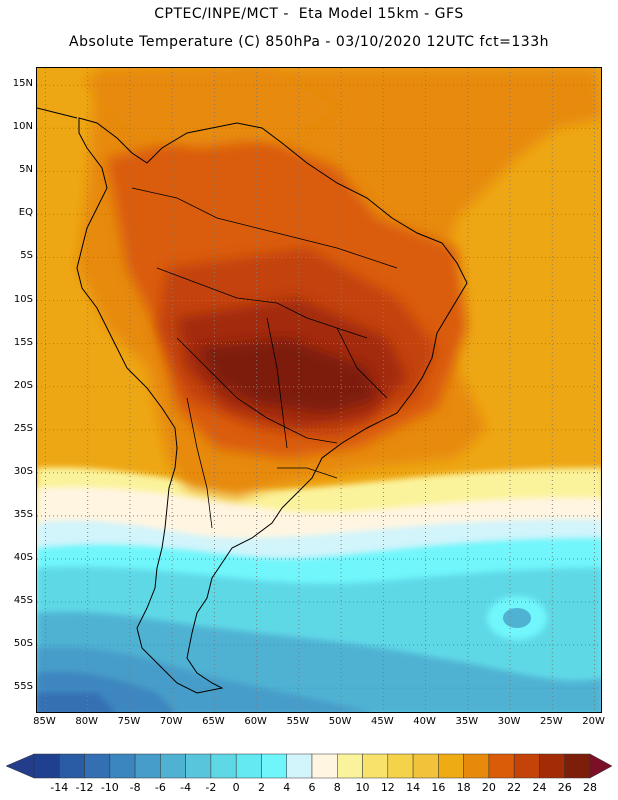 This screenshot has width=618, height=800. What do you see at coordinates (601, 766) in the screenshot?
I see `colorbar-high-arrow` at bounding box center [601, 766].